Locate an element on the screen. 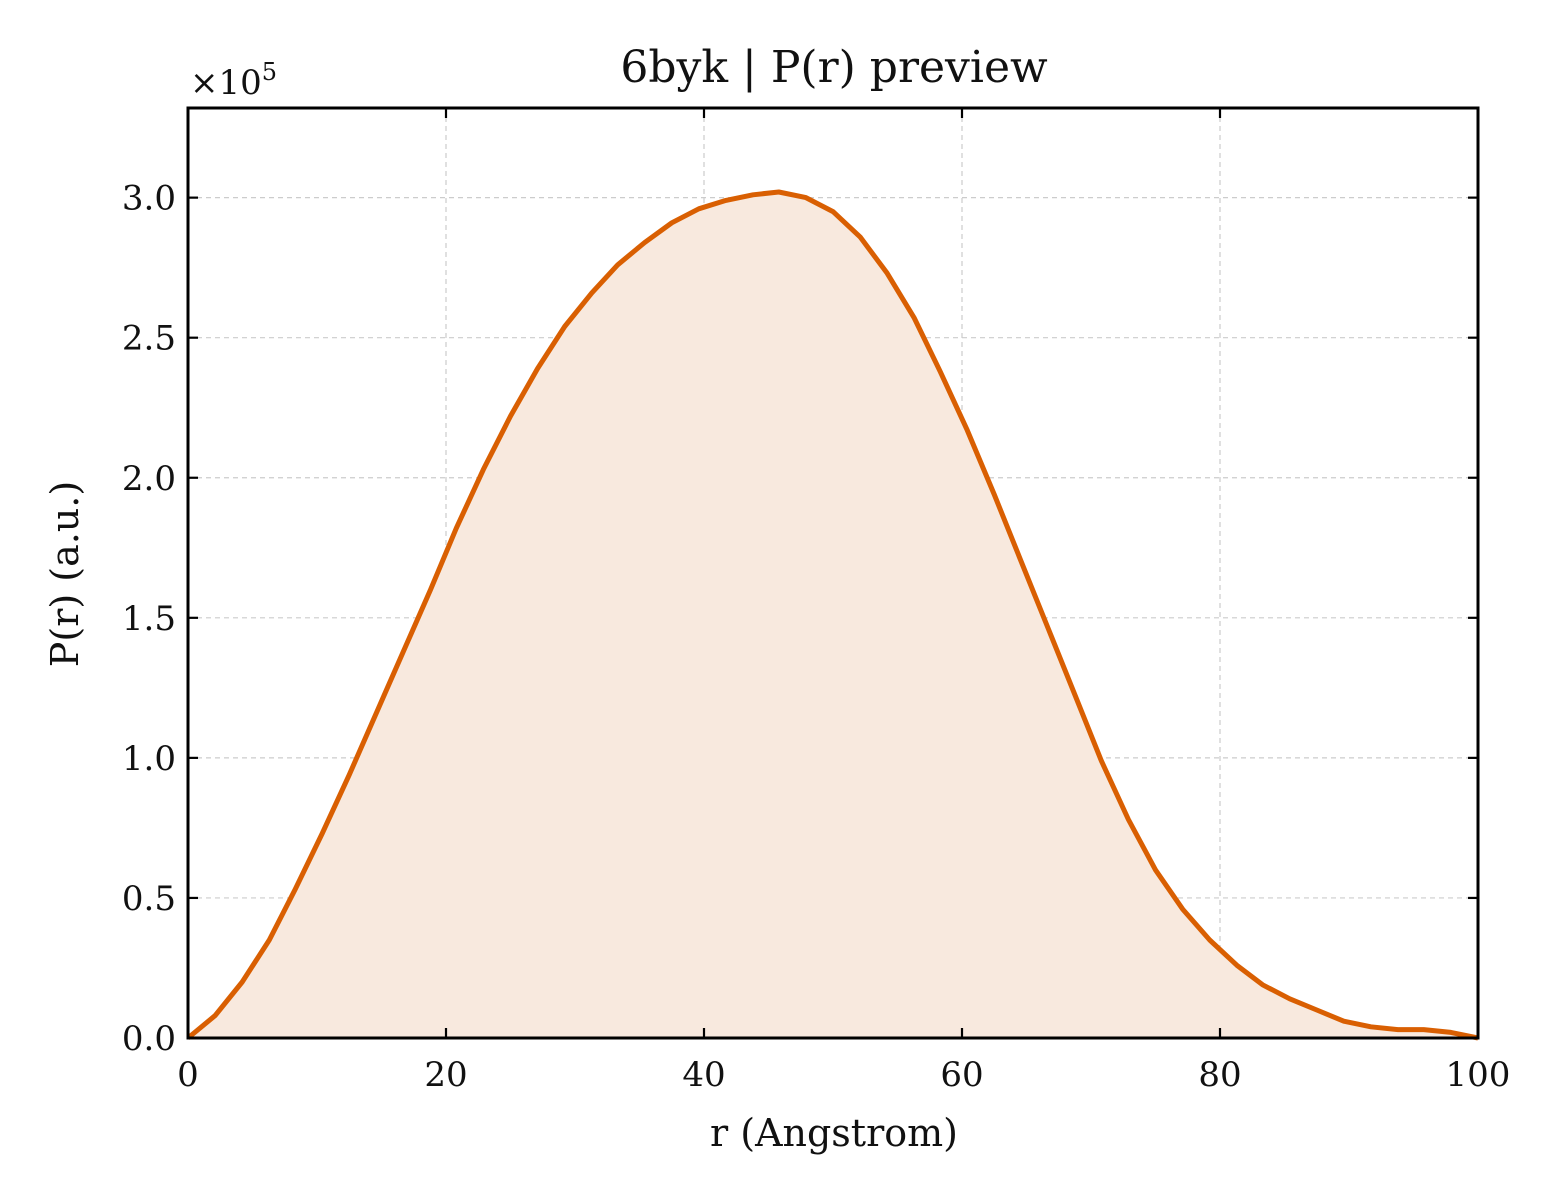 Image resolution: width=1560 pixels, height=1200 pixels. chart-title: 6byk | P(r) preview is located at coordinates (834, 67).